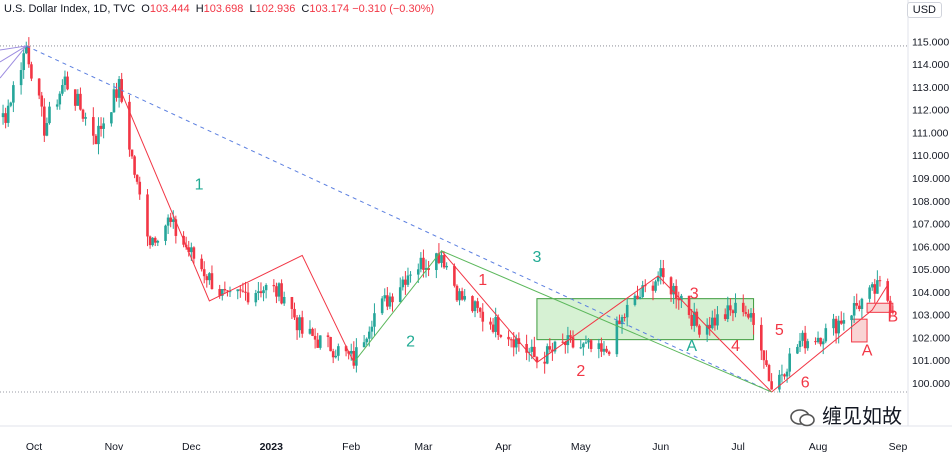 The width and height of the screenshot is (952, 456). Describe the element at coordinates (482, 280) in the screenshot. I see `wave-label: 1` at that location.